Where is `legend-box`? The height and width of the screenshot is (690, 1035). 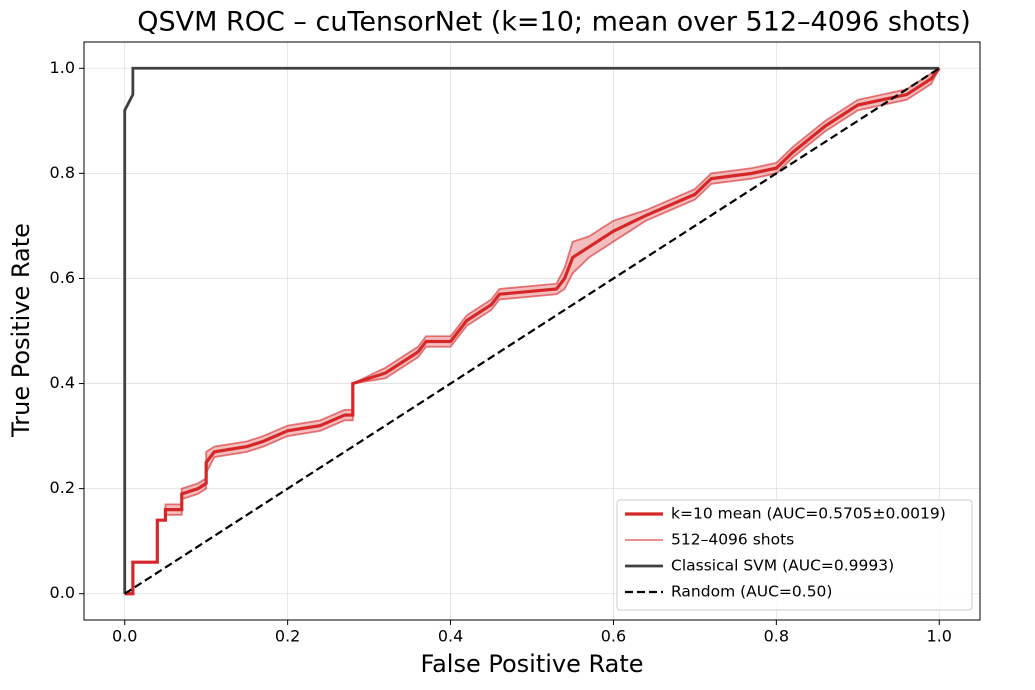 legend-box is located at coordinates (794, 555).